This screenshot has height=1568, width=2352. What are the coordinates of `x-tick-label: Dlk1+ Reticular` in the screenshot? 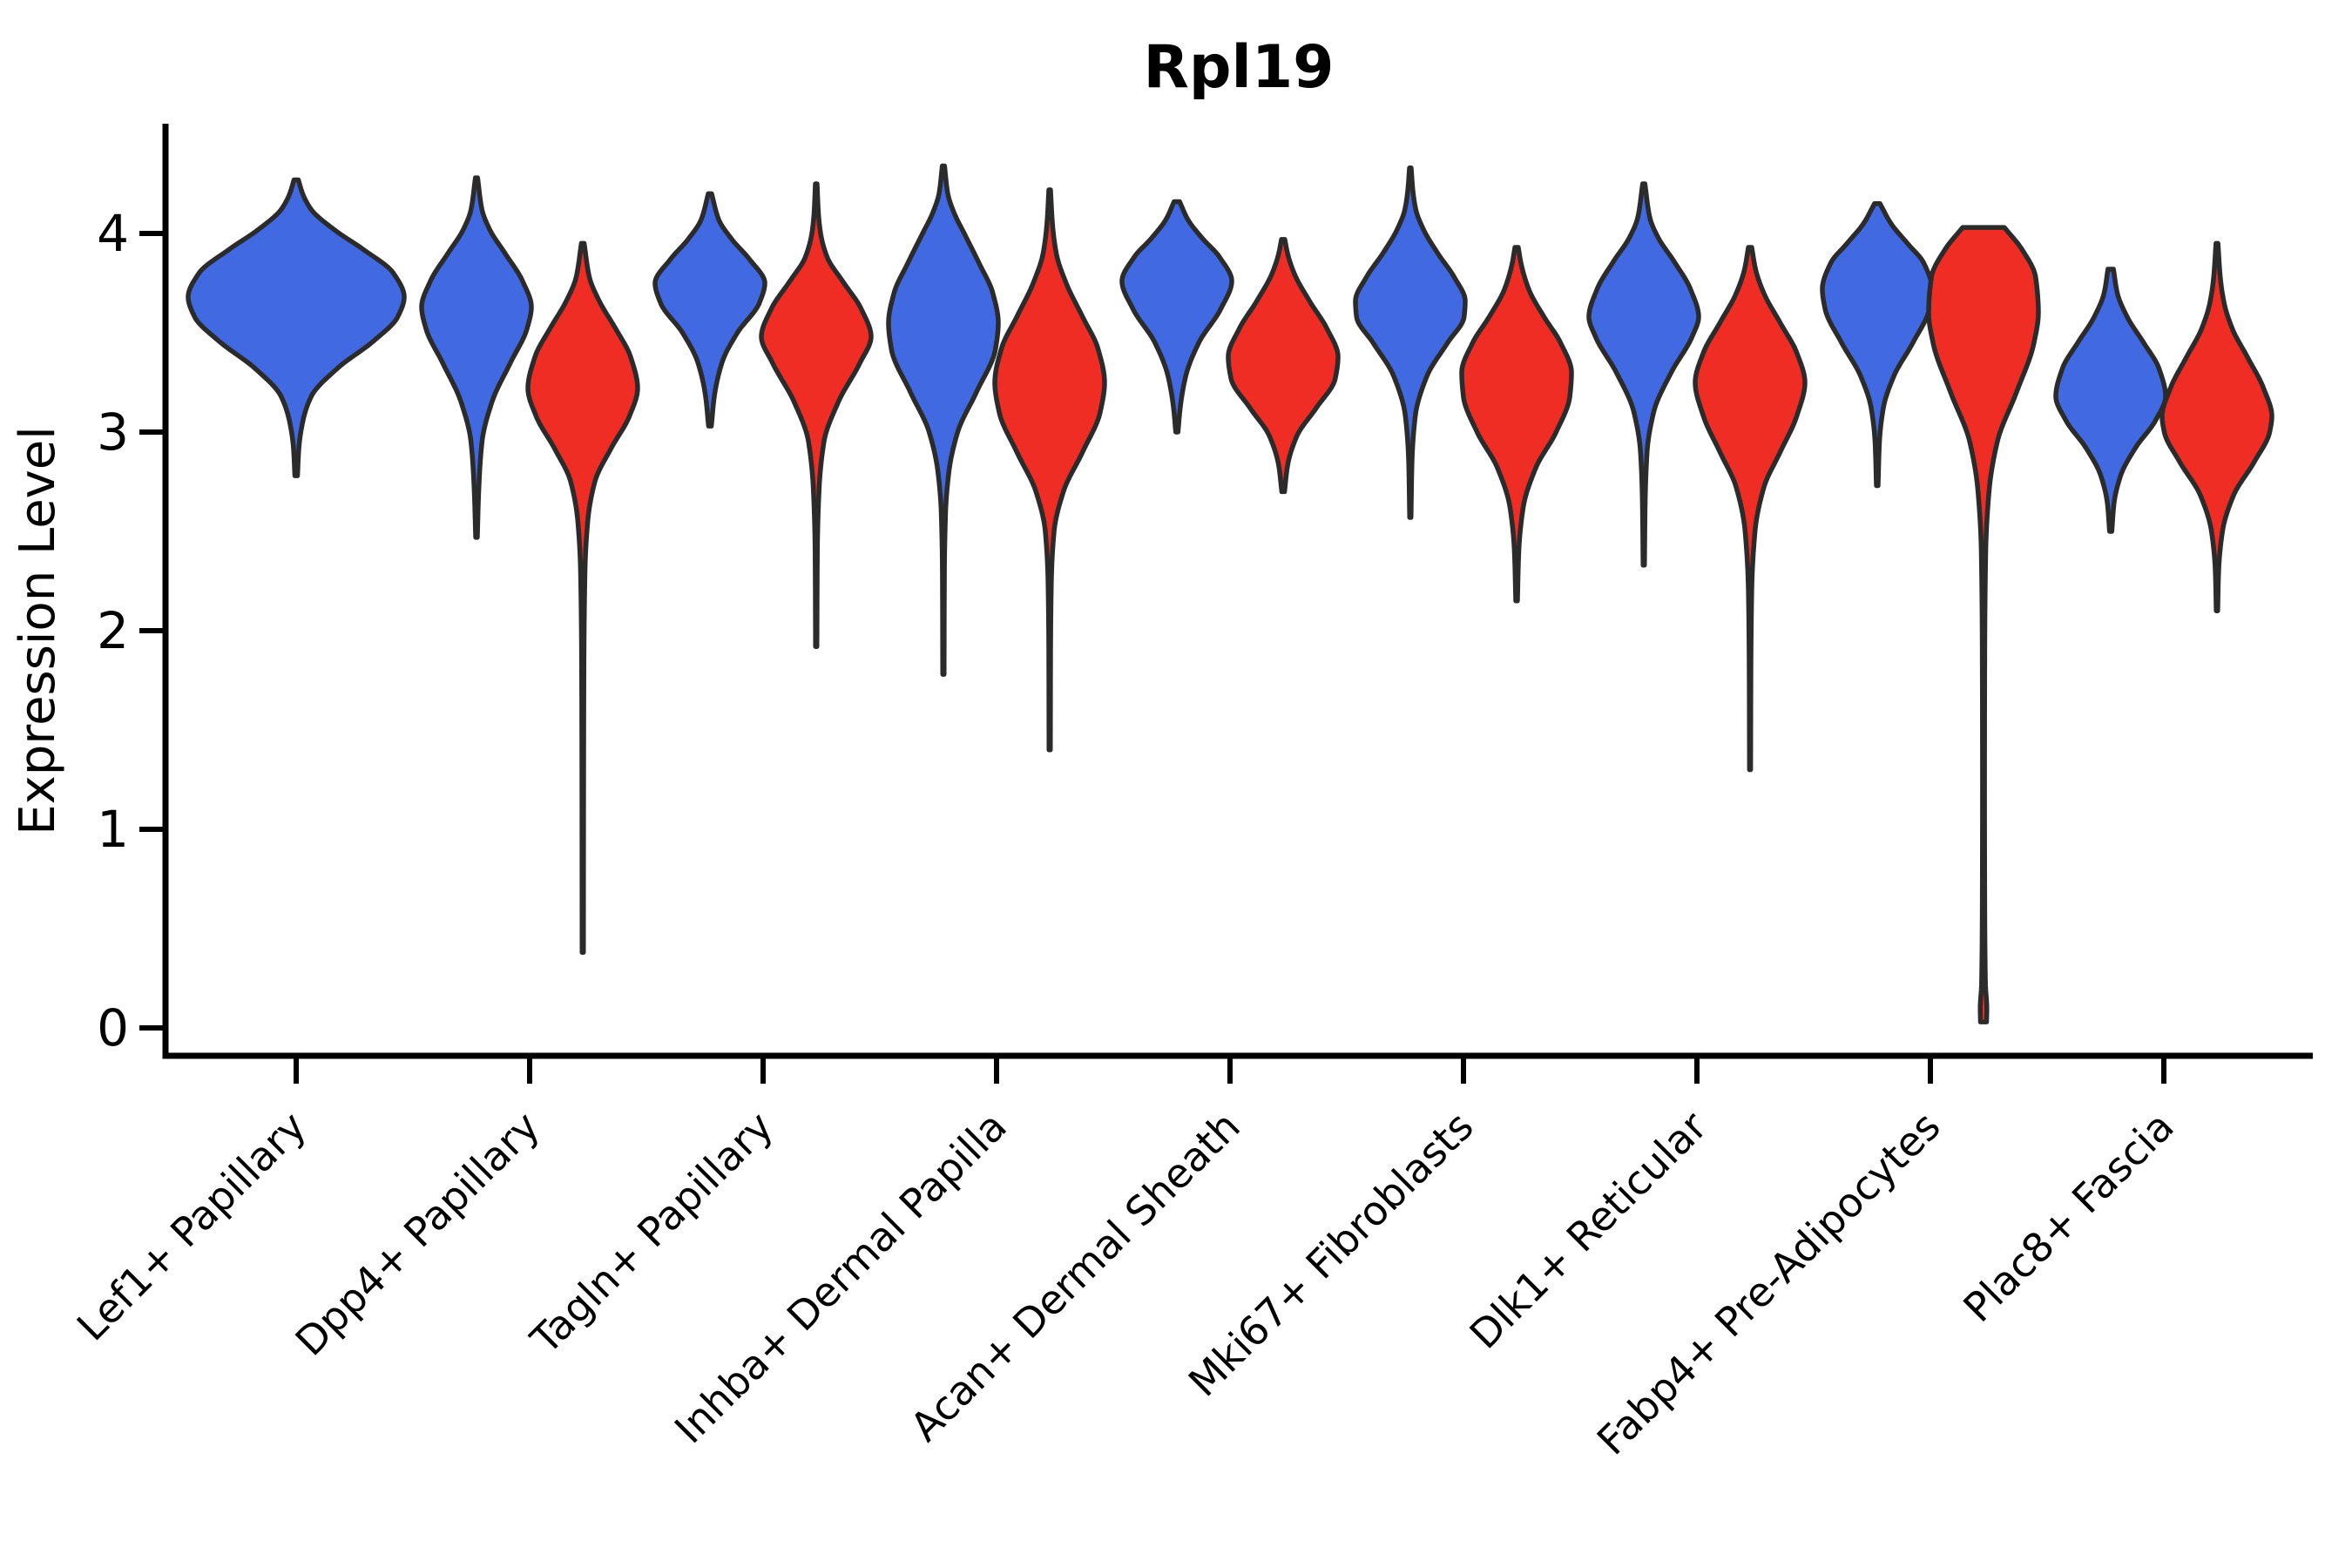 It's located at (1588, 1231).